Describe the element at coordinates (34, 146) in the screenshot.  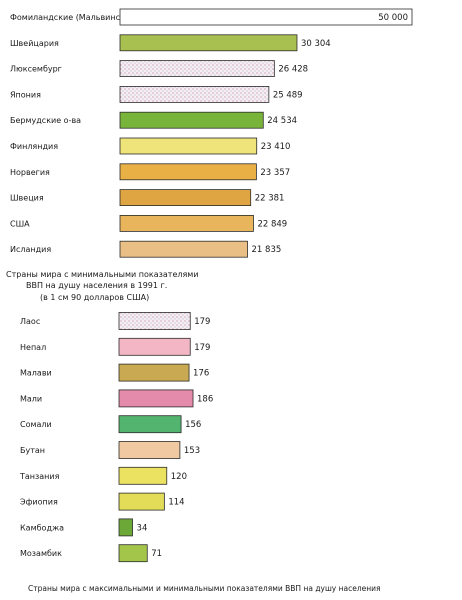
I see `category-label: Финляндия` at that location.